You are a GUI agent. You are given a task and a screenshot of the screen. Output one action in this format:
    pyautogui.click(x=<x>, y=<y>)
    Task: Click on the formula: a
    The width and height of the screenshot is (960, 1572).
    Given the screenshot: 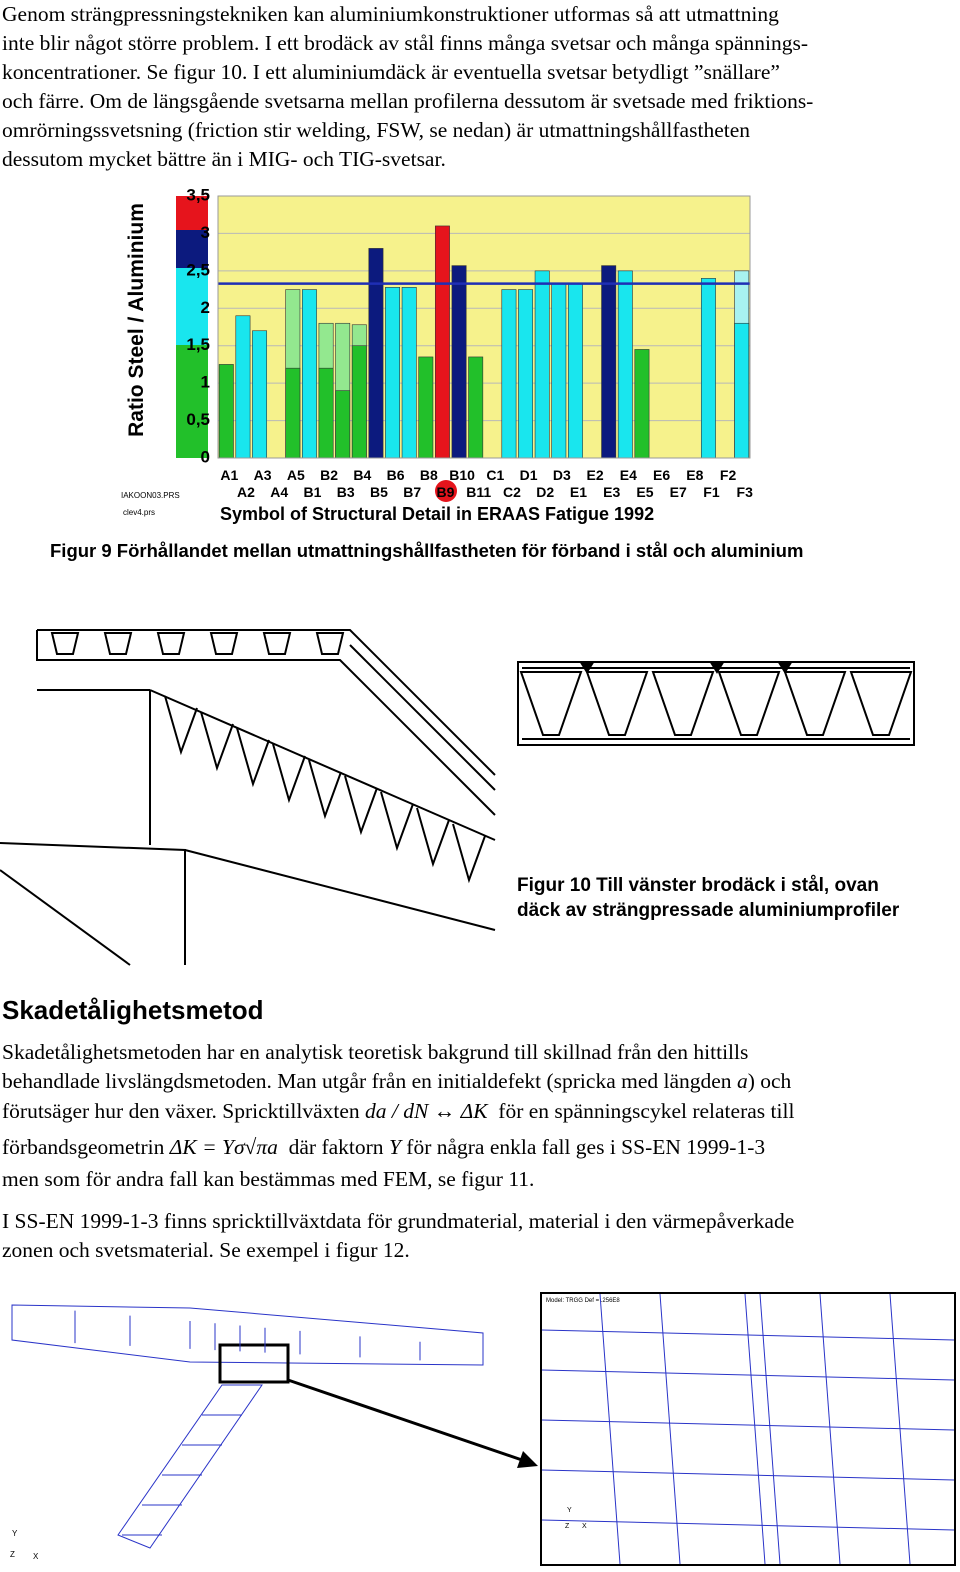 What is the action you would take?
    pyautogui.click(x=742, y=1081)
    